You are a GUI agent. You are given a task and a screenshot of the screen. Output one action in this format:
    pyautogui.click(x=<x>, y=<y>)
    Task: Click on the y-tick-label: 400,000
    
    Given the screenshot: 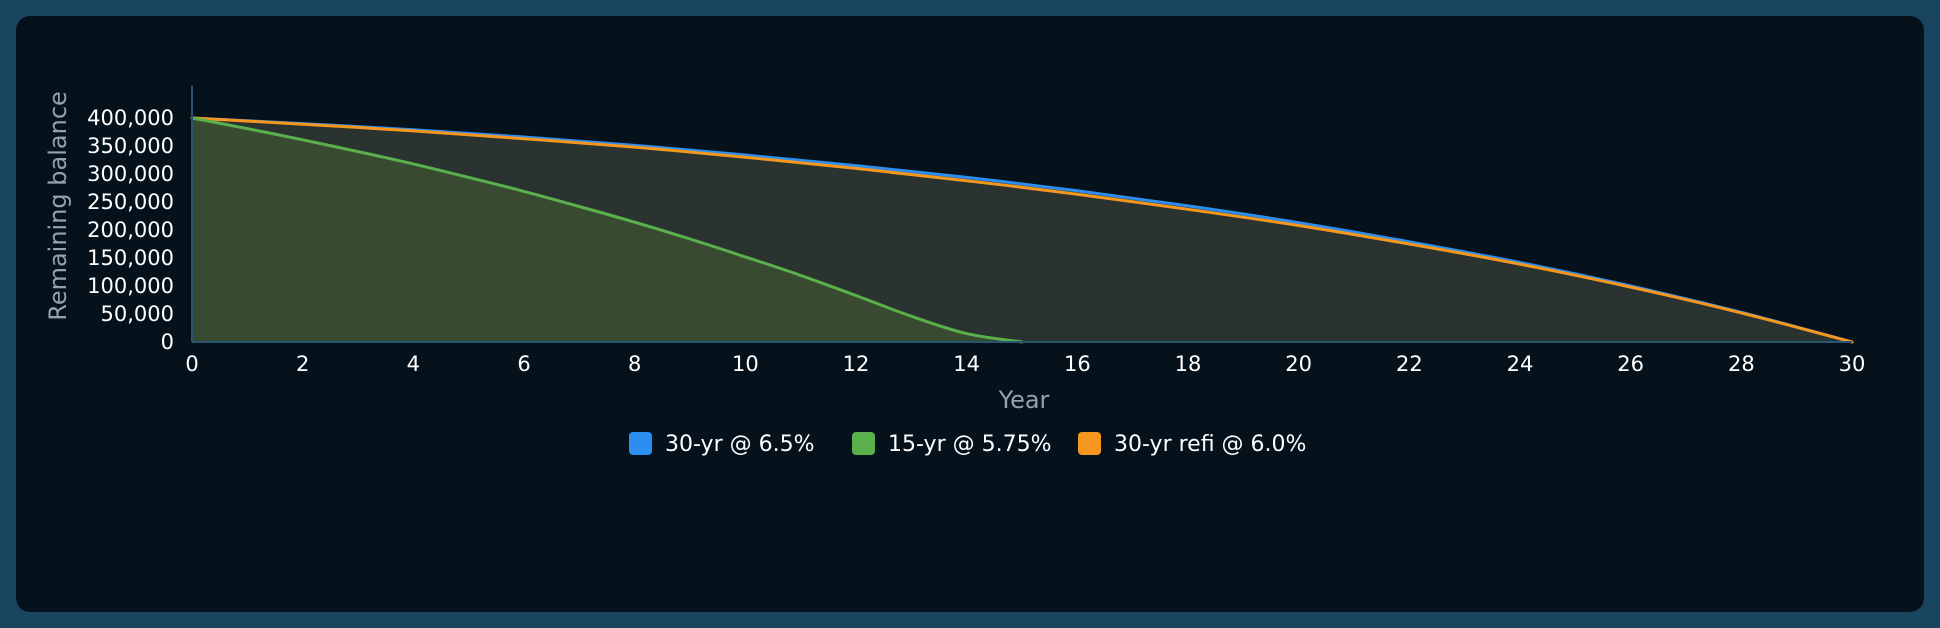 What is the action you would take?
    pyautogui.click(x=130, y=118)
    